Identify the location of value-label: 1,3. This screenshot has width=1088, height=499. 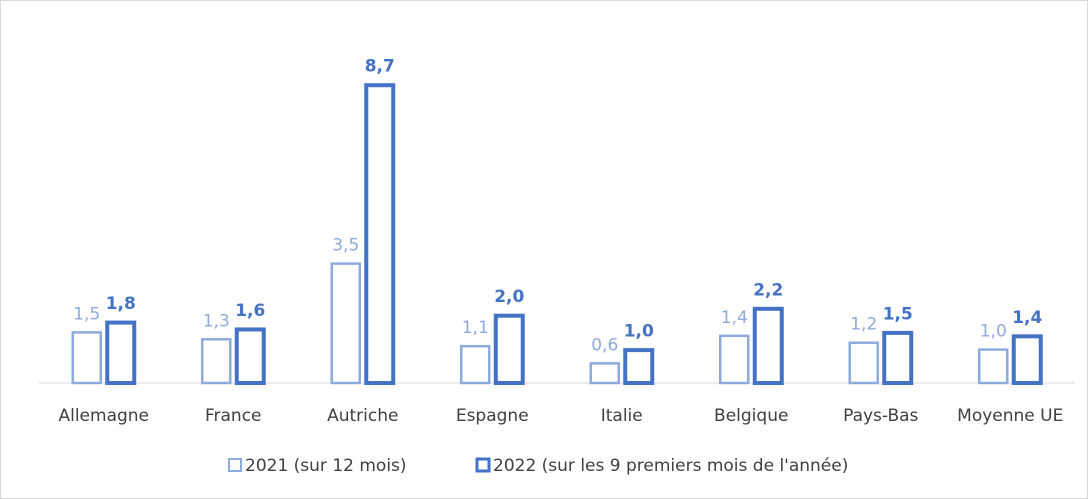
(216, 321).